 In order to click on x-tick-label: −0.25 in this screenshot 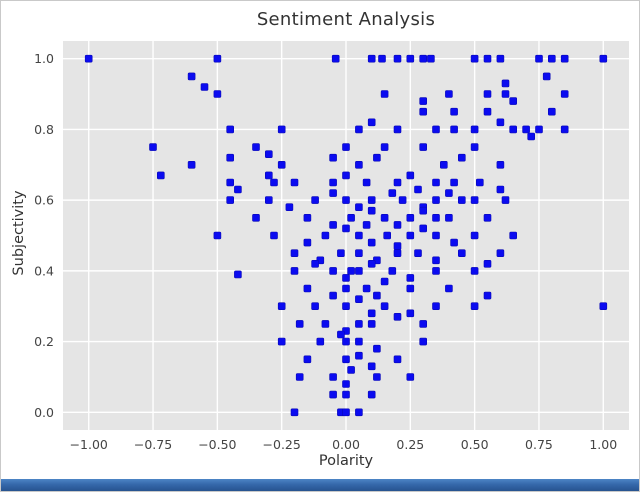, I will do `click(282, 444)`.